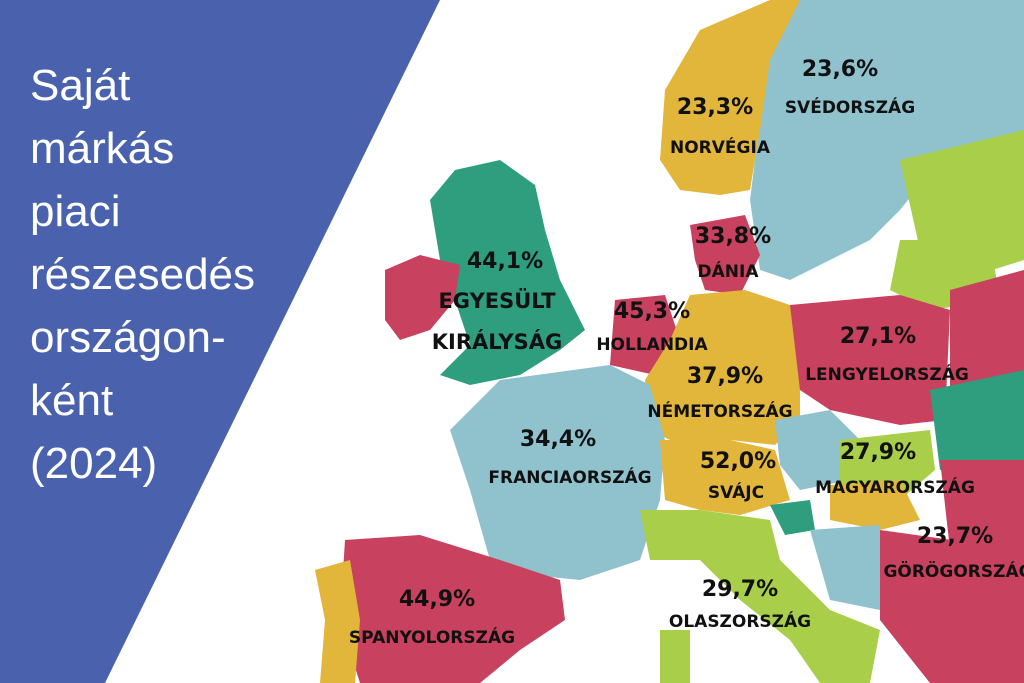 The height and width of the screenshot is (683, 1024). Describe the element at coordinates (878, 336) in the screenshot. I see `share-label: 27,1%` at that location.